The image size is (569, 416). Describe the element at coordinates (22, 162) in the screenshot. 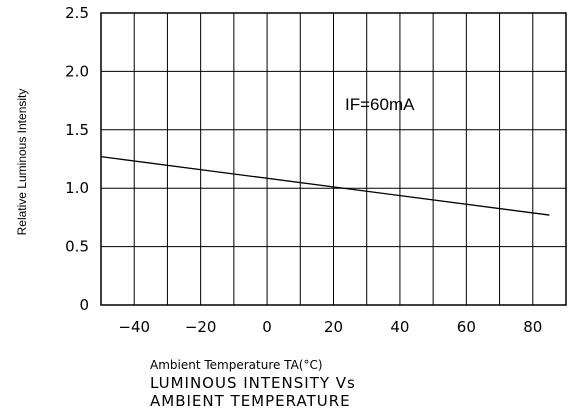

I see `y-axis-label: Relative Luminous Intensity` at that location.